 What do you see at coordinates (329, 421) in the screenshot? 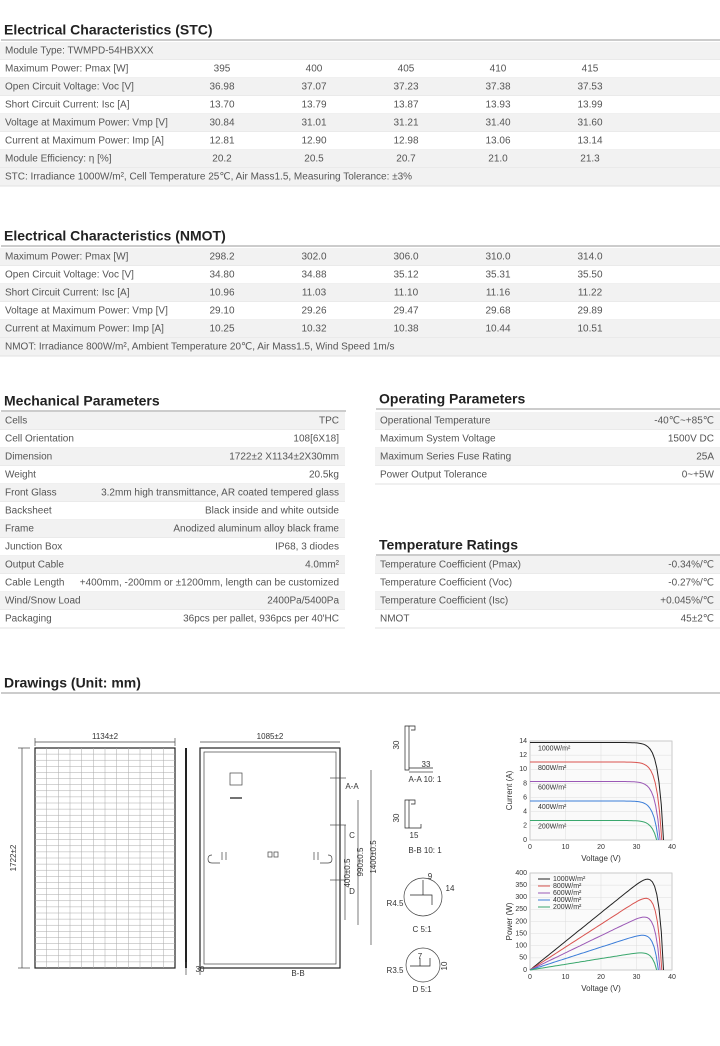
I see `param-value: TPC` at bounding box center [329, 421].